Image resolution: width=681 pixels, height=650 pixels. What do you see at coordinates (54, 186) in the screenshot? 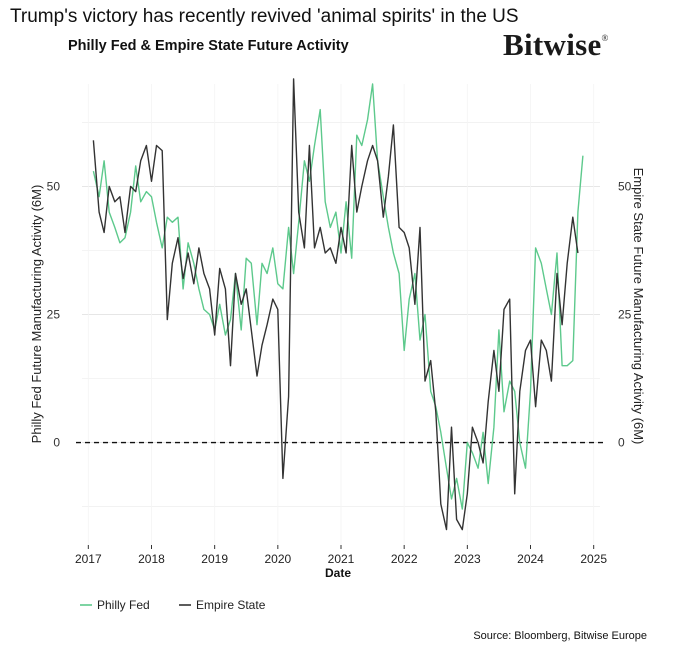
I see `y-tick-label-left: 50` at bounding box center [54, 186].